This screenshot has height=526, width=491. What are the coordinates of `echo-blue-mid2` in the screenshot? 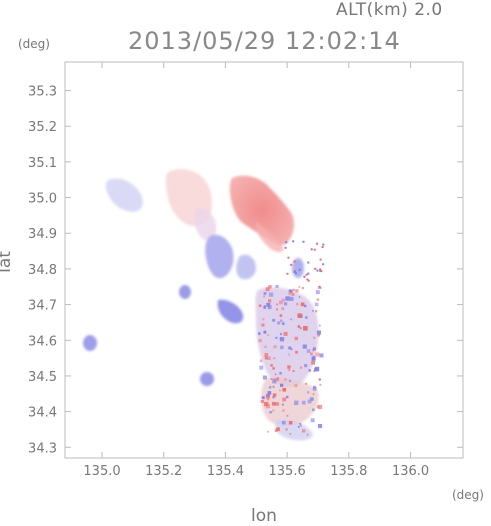 It's located at (246, 267).